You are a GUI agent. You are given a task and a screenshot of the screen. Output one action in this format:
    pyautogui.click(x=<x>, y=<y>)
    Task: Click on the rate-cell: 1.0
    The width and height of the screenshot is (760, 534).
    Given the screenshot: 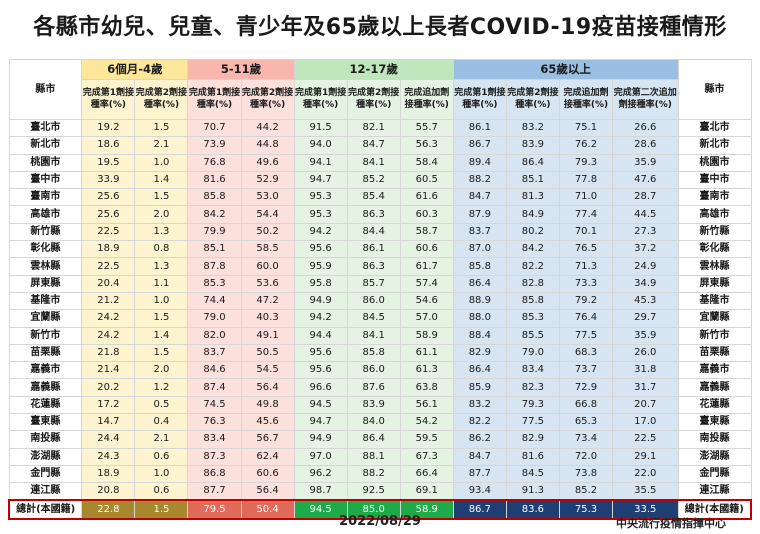 What is the action you would take?
    pyautogui.click(x=161, y=474)
    